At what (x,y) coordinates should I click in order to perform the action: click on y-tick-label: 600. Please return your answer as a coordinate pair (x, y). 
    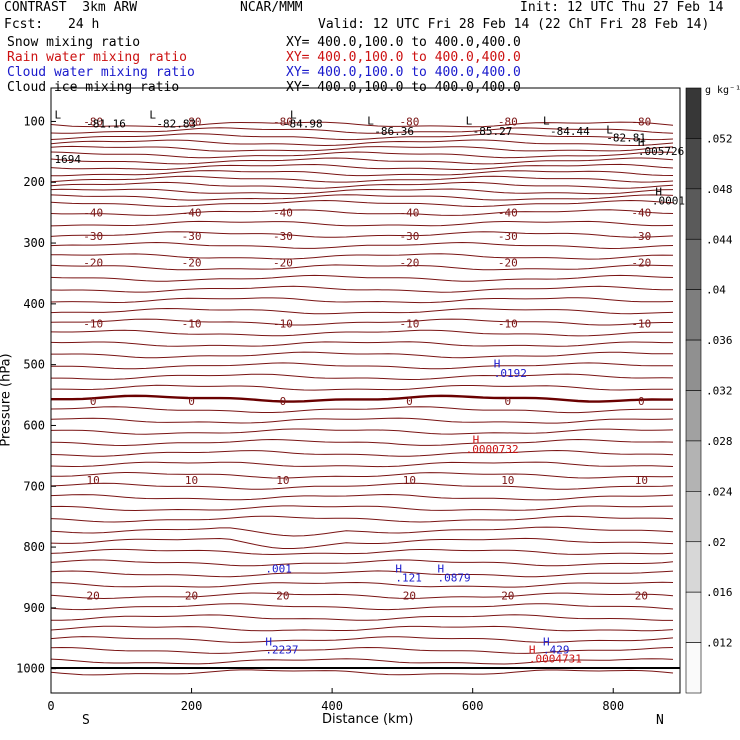
    Looking at the image, I should click on (34, 425).